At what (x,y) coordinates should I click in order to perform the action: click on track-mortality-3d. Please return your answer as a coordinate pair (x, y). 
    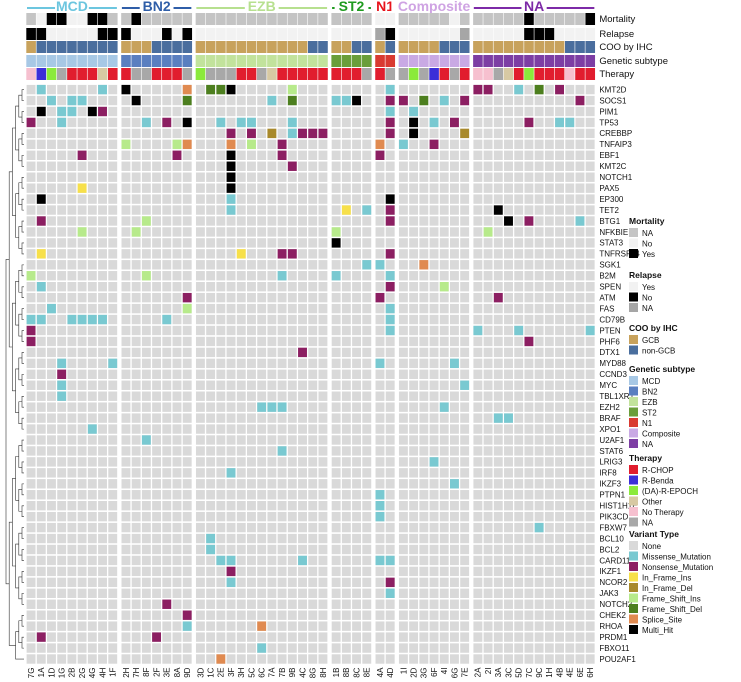
    Looking at the image, I should click on (200, 19).